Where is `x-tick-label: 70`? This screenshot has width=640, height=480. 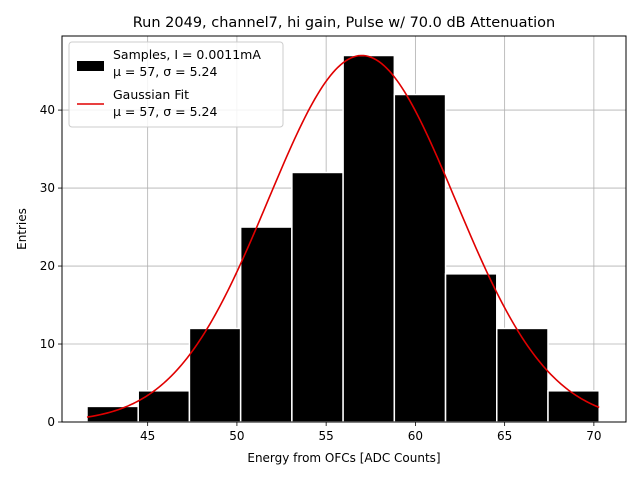
x-tick-label: 70 is located at coordinates (593, 436).